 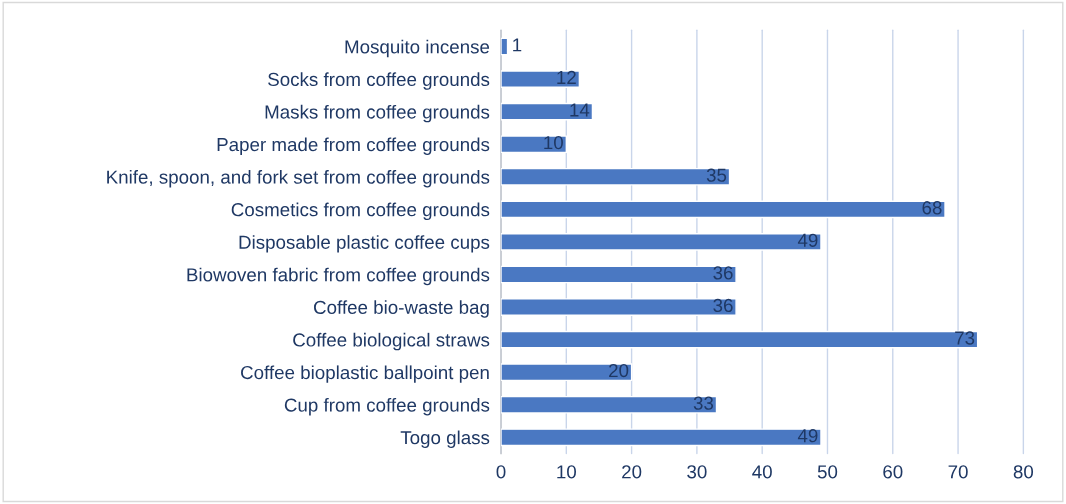 What do you see at coordinates (827, 472) in the screenshot?
I see `x-tick-label: 50` at bounding box center [827, 472].